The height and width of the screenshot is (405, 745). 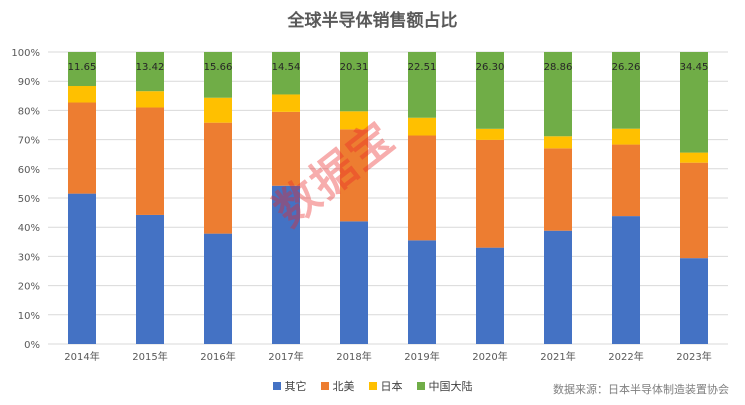 I want to click on data-label: 28.86, so click(x=558, y=67).